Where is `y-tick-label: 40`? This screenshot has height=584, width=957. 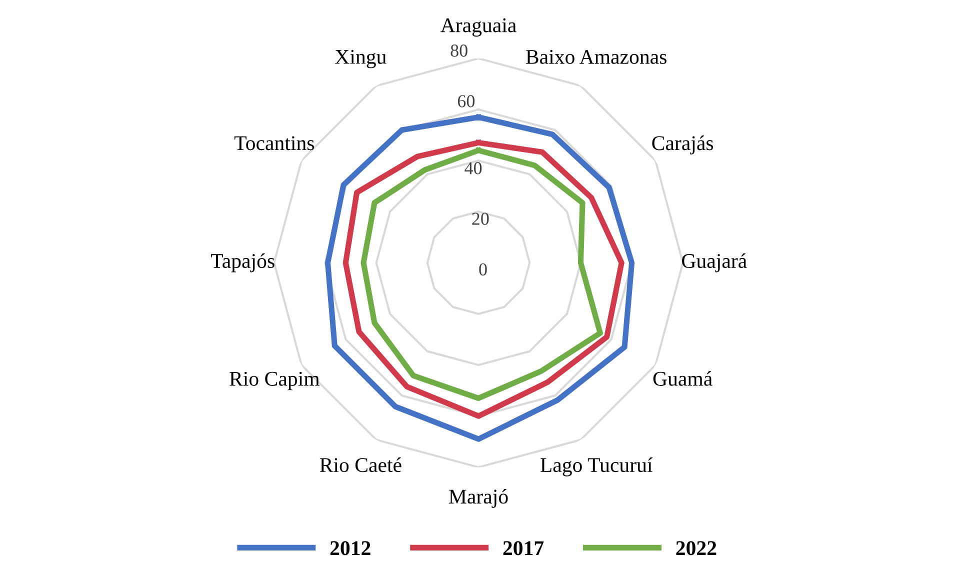
y-tick-label: 40 is located at coordinates (473, 168).